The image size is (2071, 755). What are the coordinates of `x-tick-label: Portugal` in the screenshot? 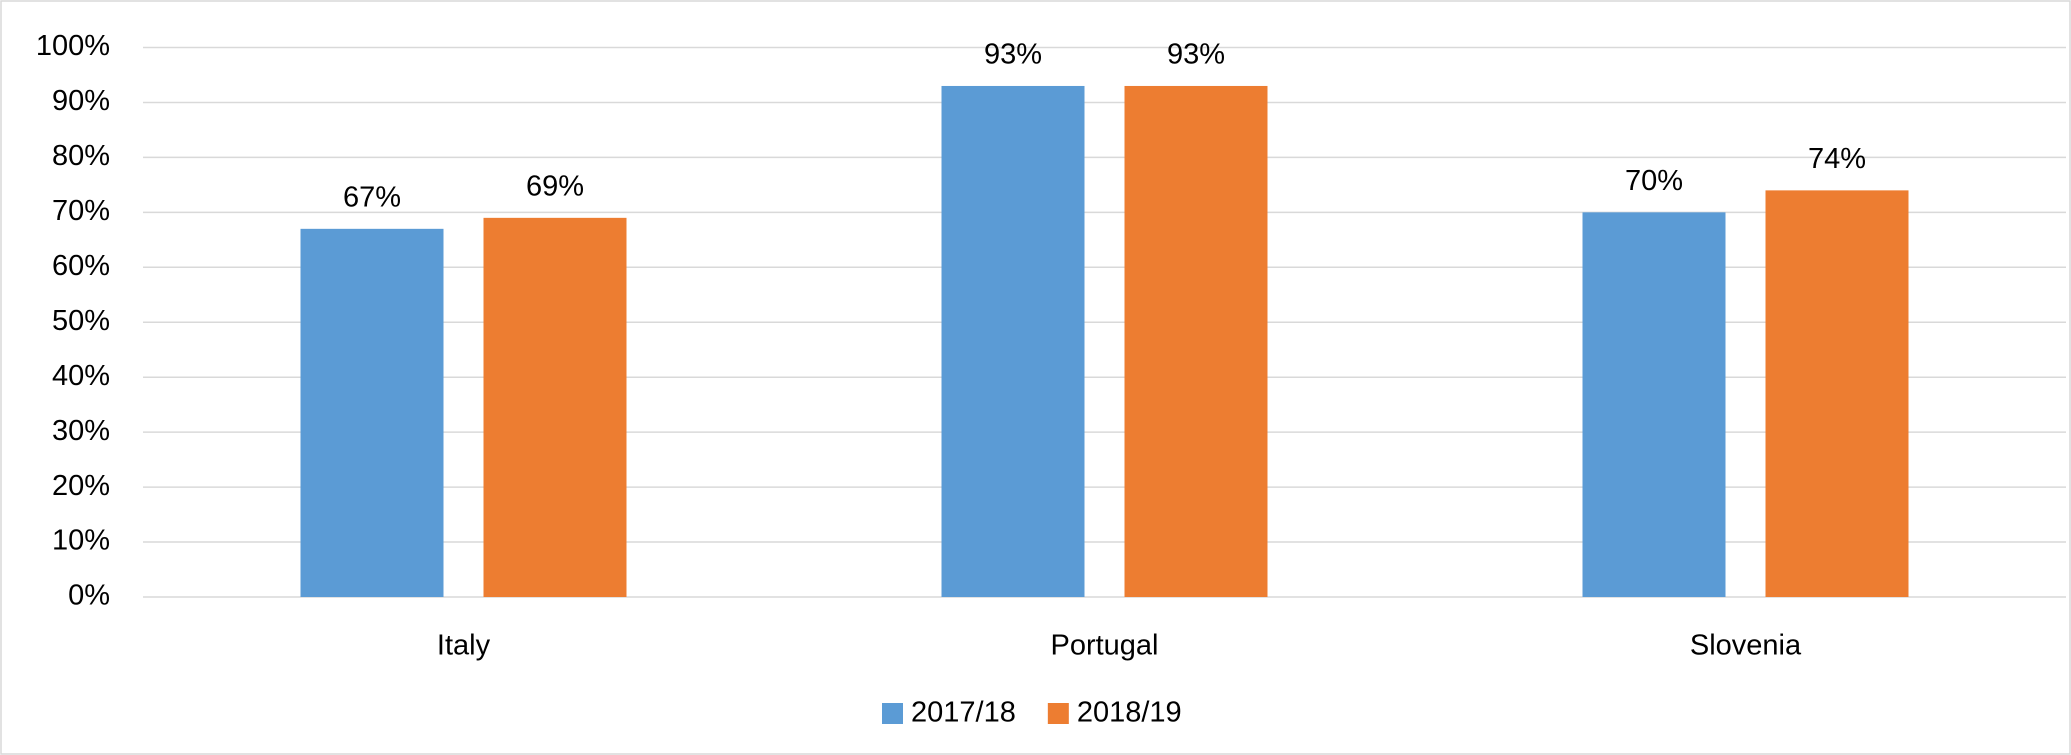 It's located at (1104, 646).